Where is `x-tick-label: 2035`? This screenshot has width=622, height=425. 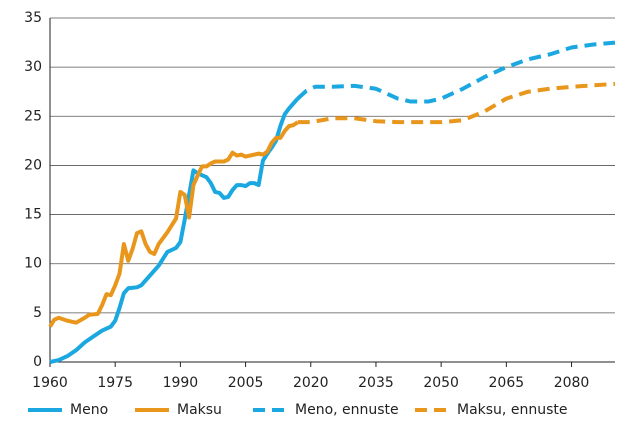 x-tick-label: 2035 is located at coordinates (376, 383).